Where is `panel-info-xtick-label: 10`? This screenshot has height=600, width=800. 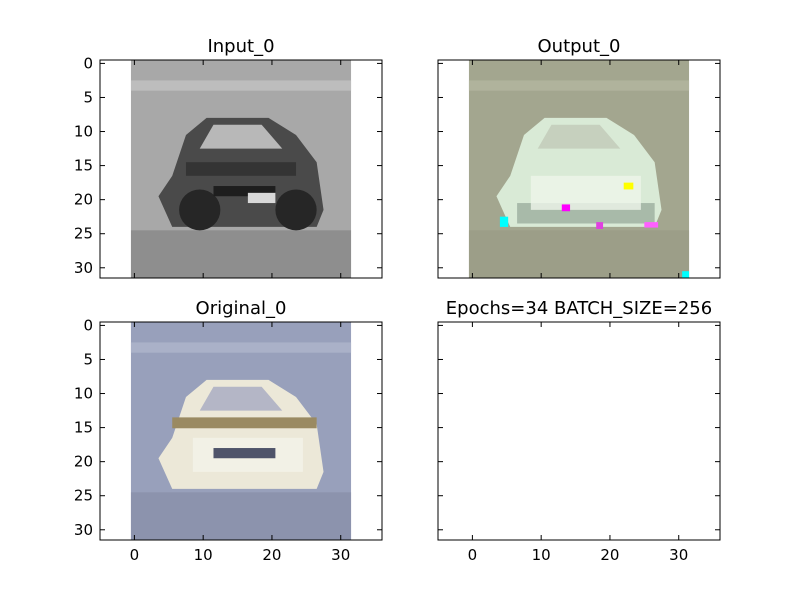
panel-info-xtick-label: 10 is located at coordinates (541, 555).